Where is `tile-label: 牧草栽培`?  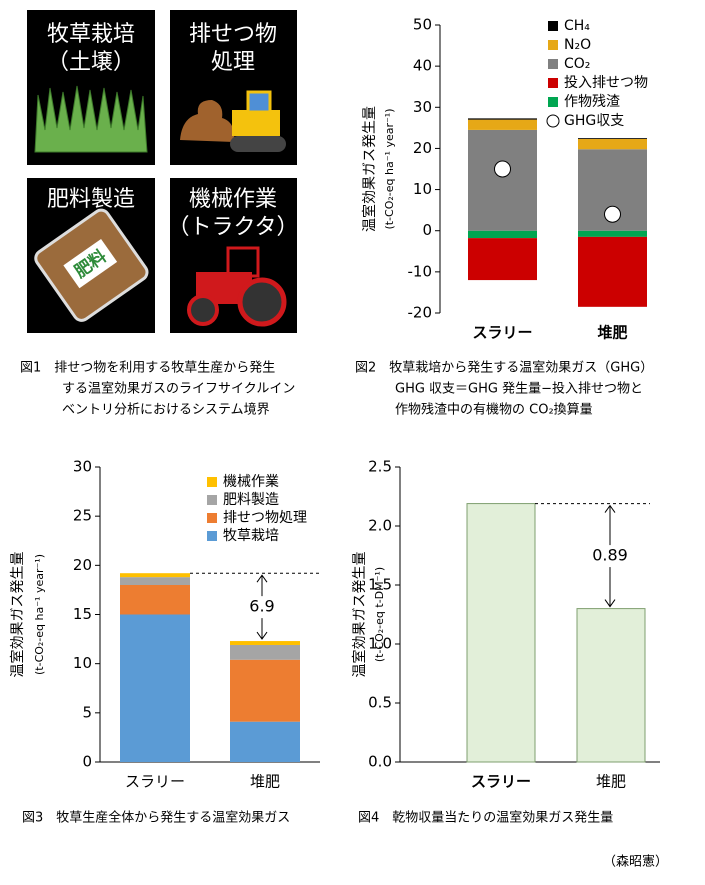 tile-label: 牧草栽培 is located at coordinates (91, 34).